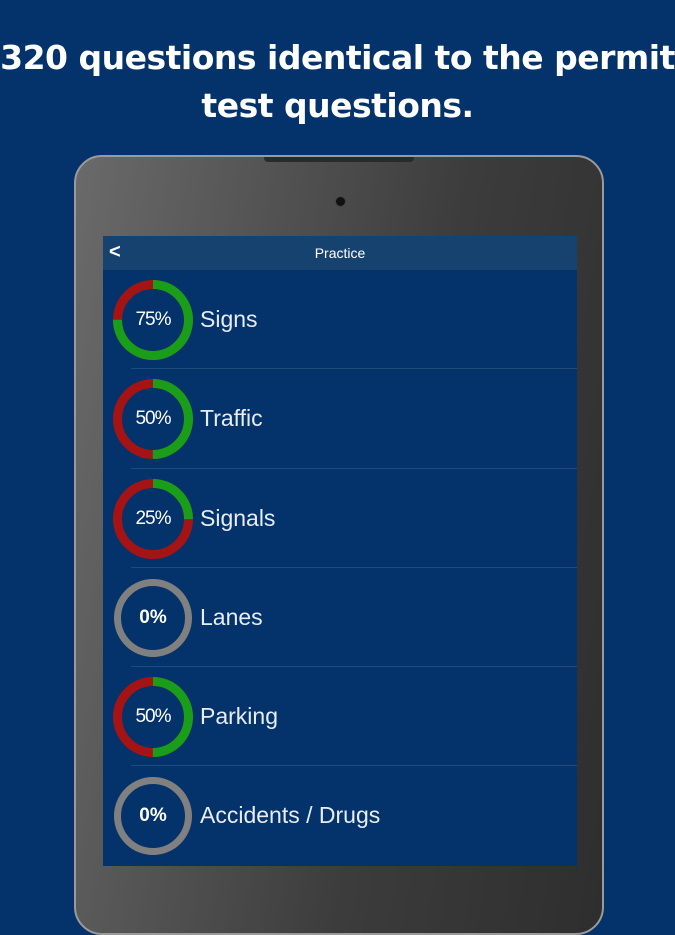 The width and height of the screenshot is (675, 935). I want to click on category-row: 50% Traffic, so click(340, 419).